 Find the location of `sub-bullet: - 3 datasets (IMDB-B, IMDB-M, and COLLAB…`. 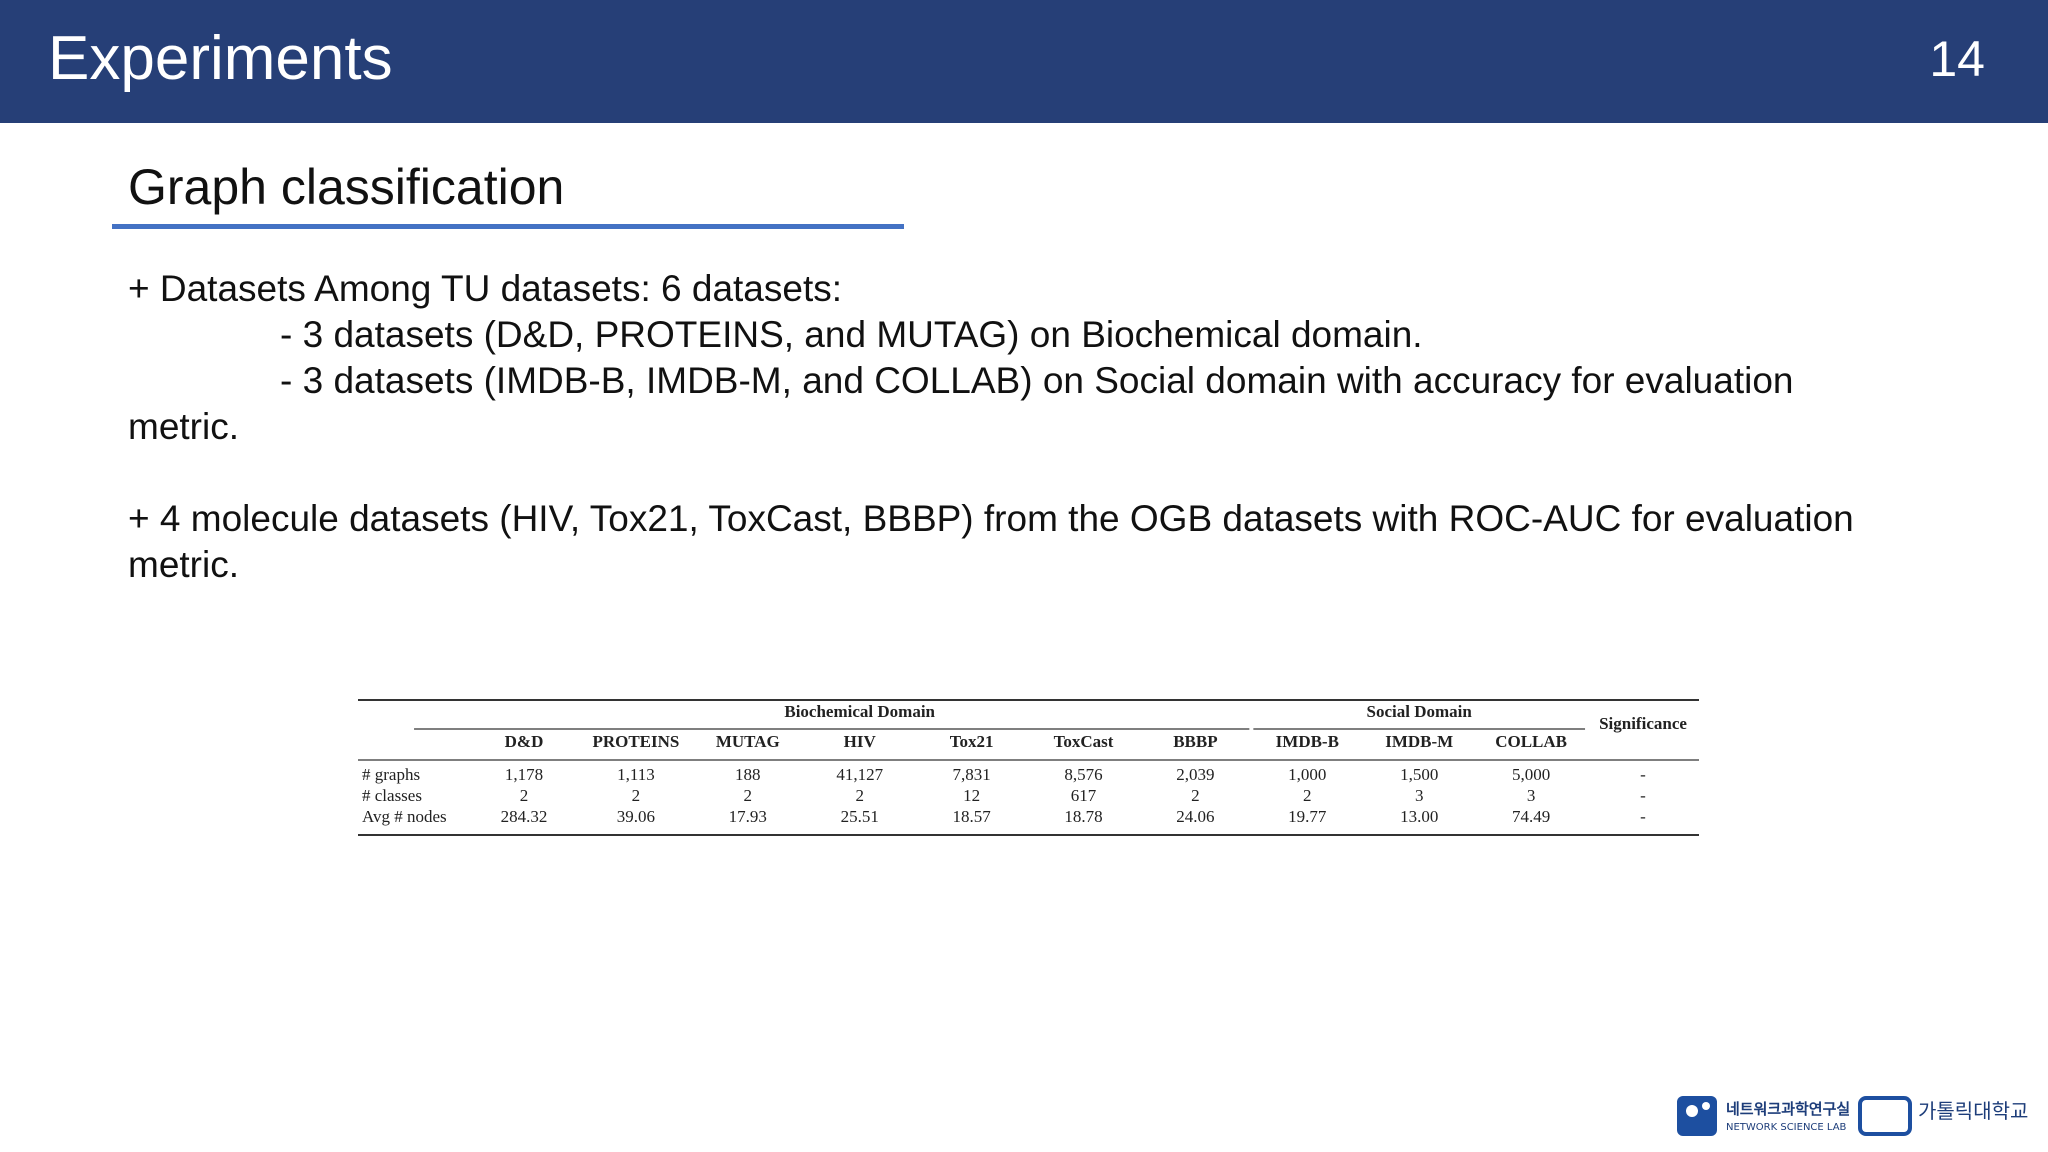

sub-bullet: - 3 datasets (IMDB-B, IMDB-M, and COLLAB… is located at coordinates (961, 403).